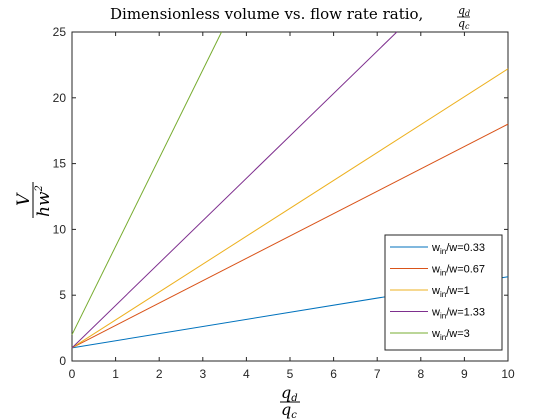 This screenshot has width=560, height=420. What do you see at coordinates (159, 374) in the screenshot?
I see `x-tick-label: 2` at bounding box center [159, 374].